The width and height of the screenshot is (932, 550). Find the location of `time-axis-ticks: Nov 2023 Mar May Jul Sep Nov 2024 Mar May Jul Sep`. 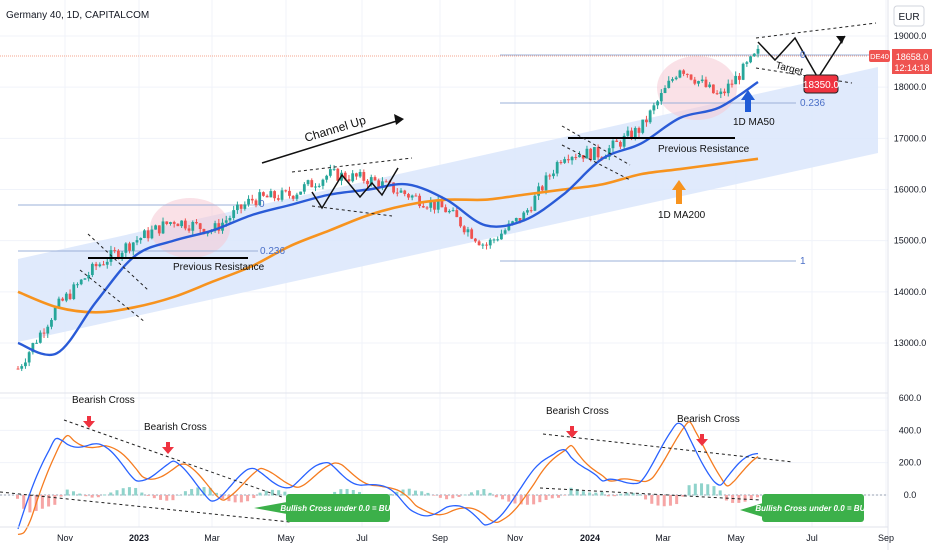

time-axis-ticks: Nov 2023 Mar May Jul Sep Nov 2024 Mar May Jul Sep is located at coordinates (475, 538).